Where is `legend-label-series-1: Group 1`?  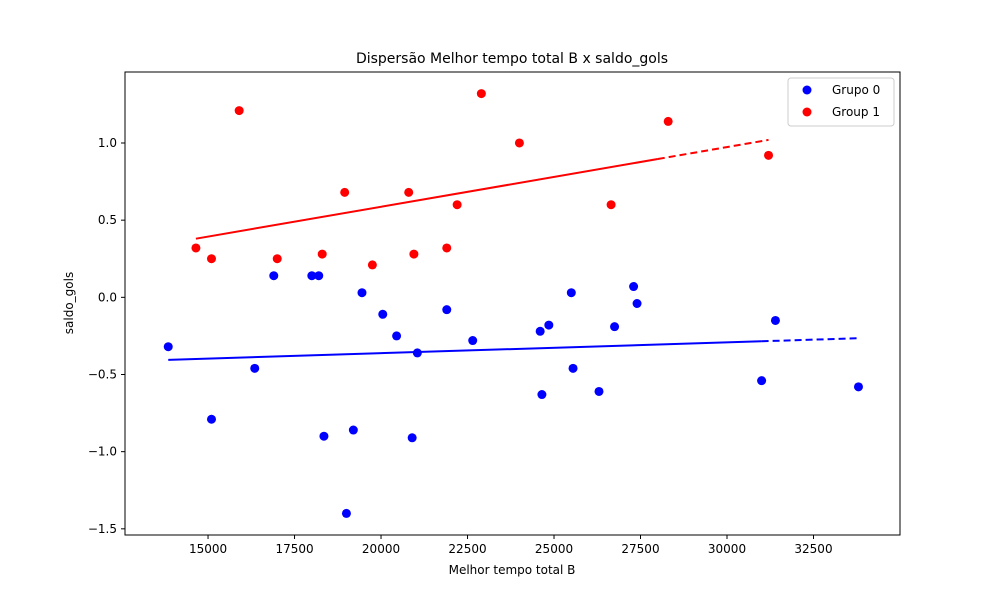 legend-label-series-1: Group 1 is located at coordinates (856, 112).